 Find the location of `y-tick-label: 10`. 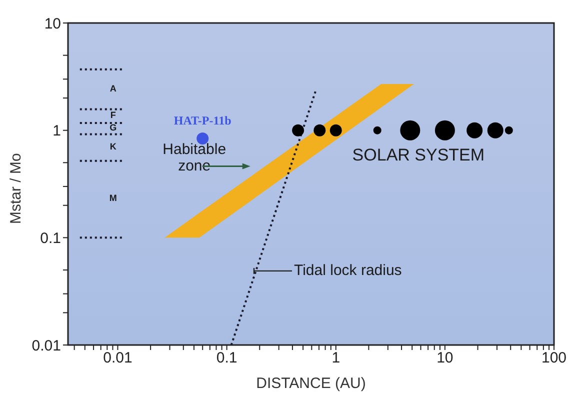

y-tick-label: 10 is located at coordinates (52, 23).